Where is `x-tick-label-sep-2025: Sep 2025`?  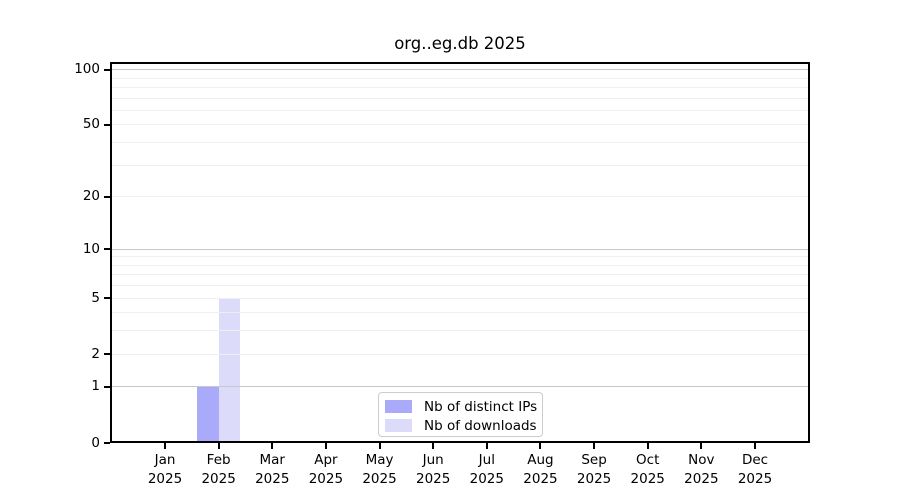 x-tick-label-sep-2025: Sep 2025 is located at coordinates (594, 469).